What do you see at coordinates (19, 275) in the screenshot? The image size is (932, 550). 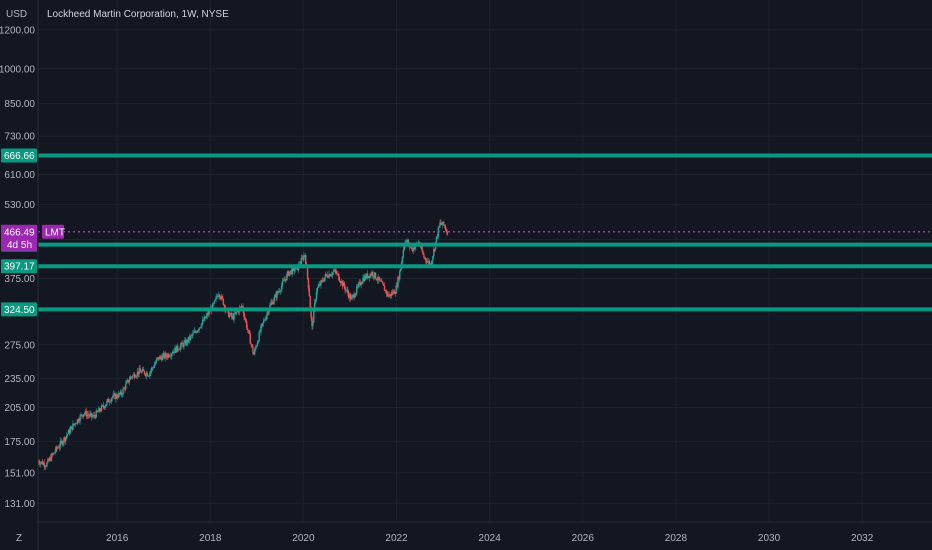 I see `y-axis-panel` at bounding box center [19, 275].